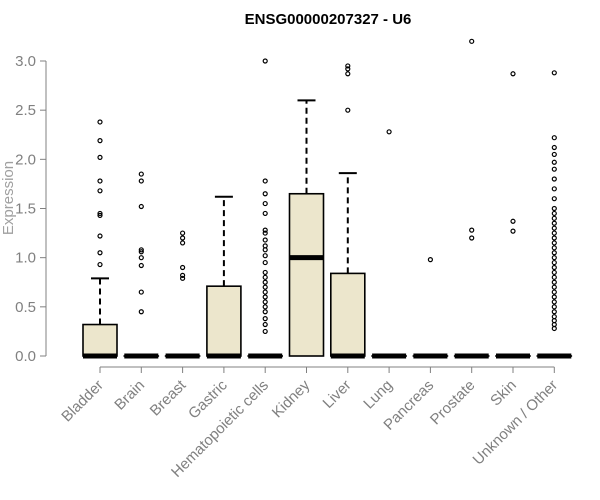 This screenshot has width=600, height=500. Describe the element at coordinates (337, 394) in the screenshot. I see `x-tick-label: Liver` at that location.